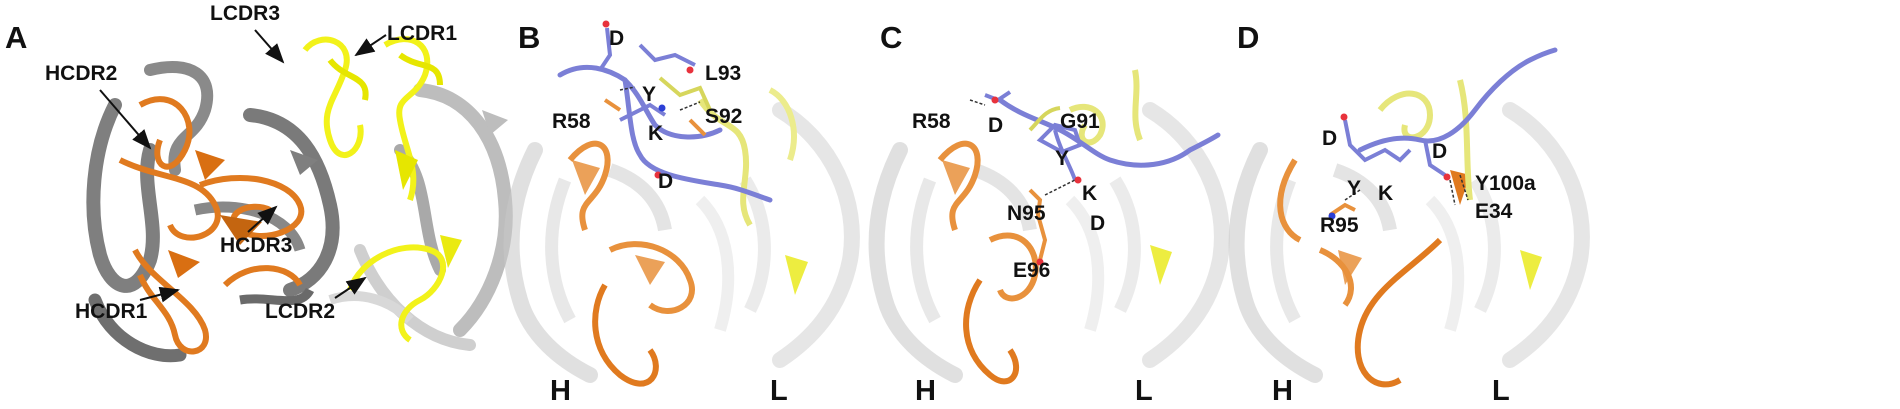 The width and height of the screenshot is (1900, 409). Describe the element at coordinates (1144, 391) in the screenshot. I see `chain-l-label-c: L` at that location.